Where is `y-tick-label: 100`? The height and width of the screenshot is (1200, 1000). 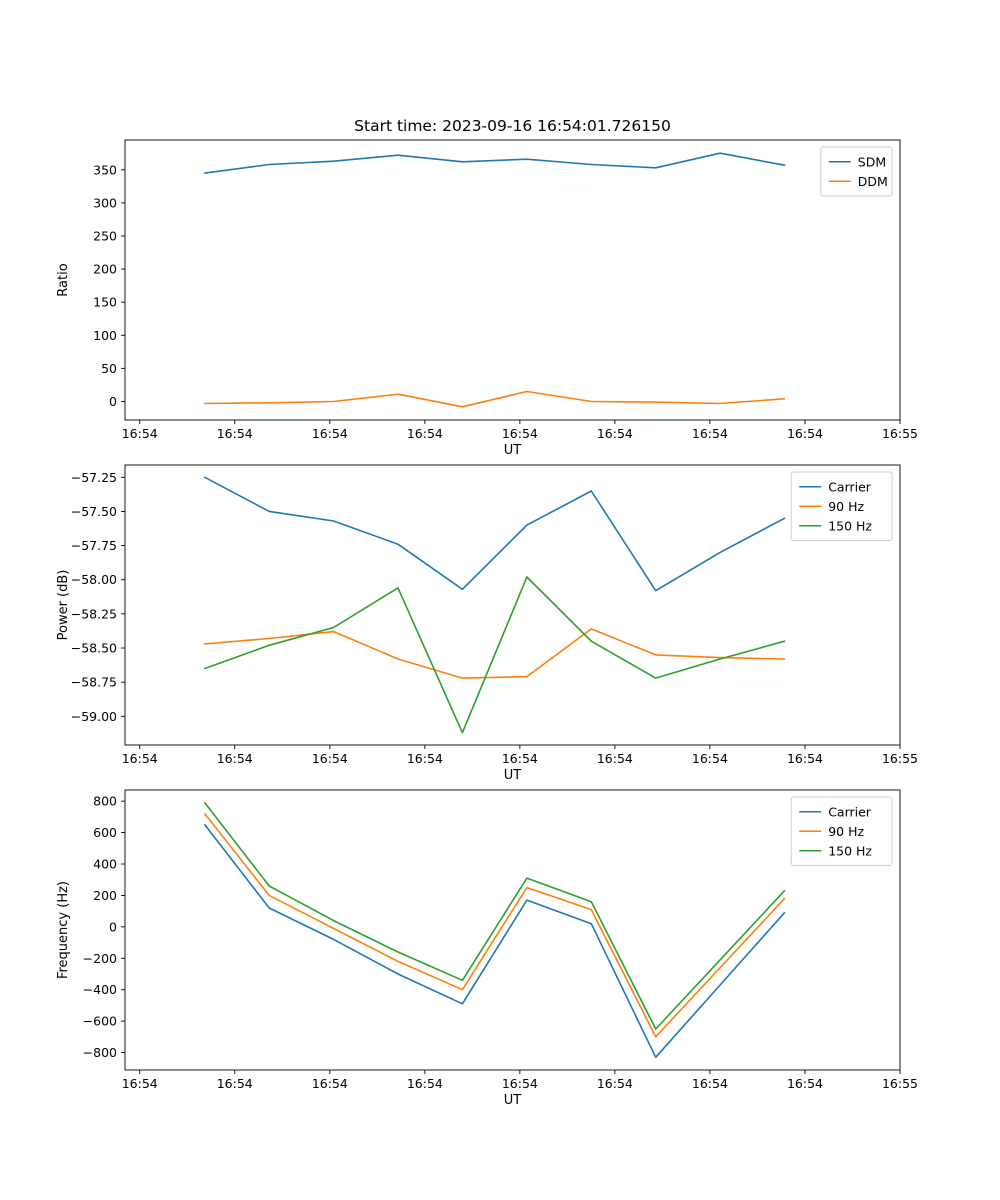 y-tick-label: 100 is located at coordinates (105, 335).